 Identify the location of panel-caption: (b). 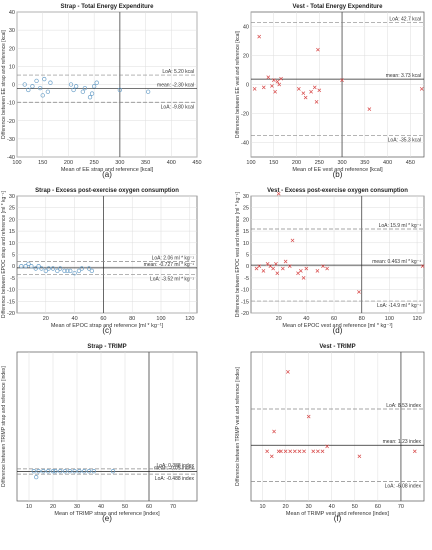
(338, 174).